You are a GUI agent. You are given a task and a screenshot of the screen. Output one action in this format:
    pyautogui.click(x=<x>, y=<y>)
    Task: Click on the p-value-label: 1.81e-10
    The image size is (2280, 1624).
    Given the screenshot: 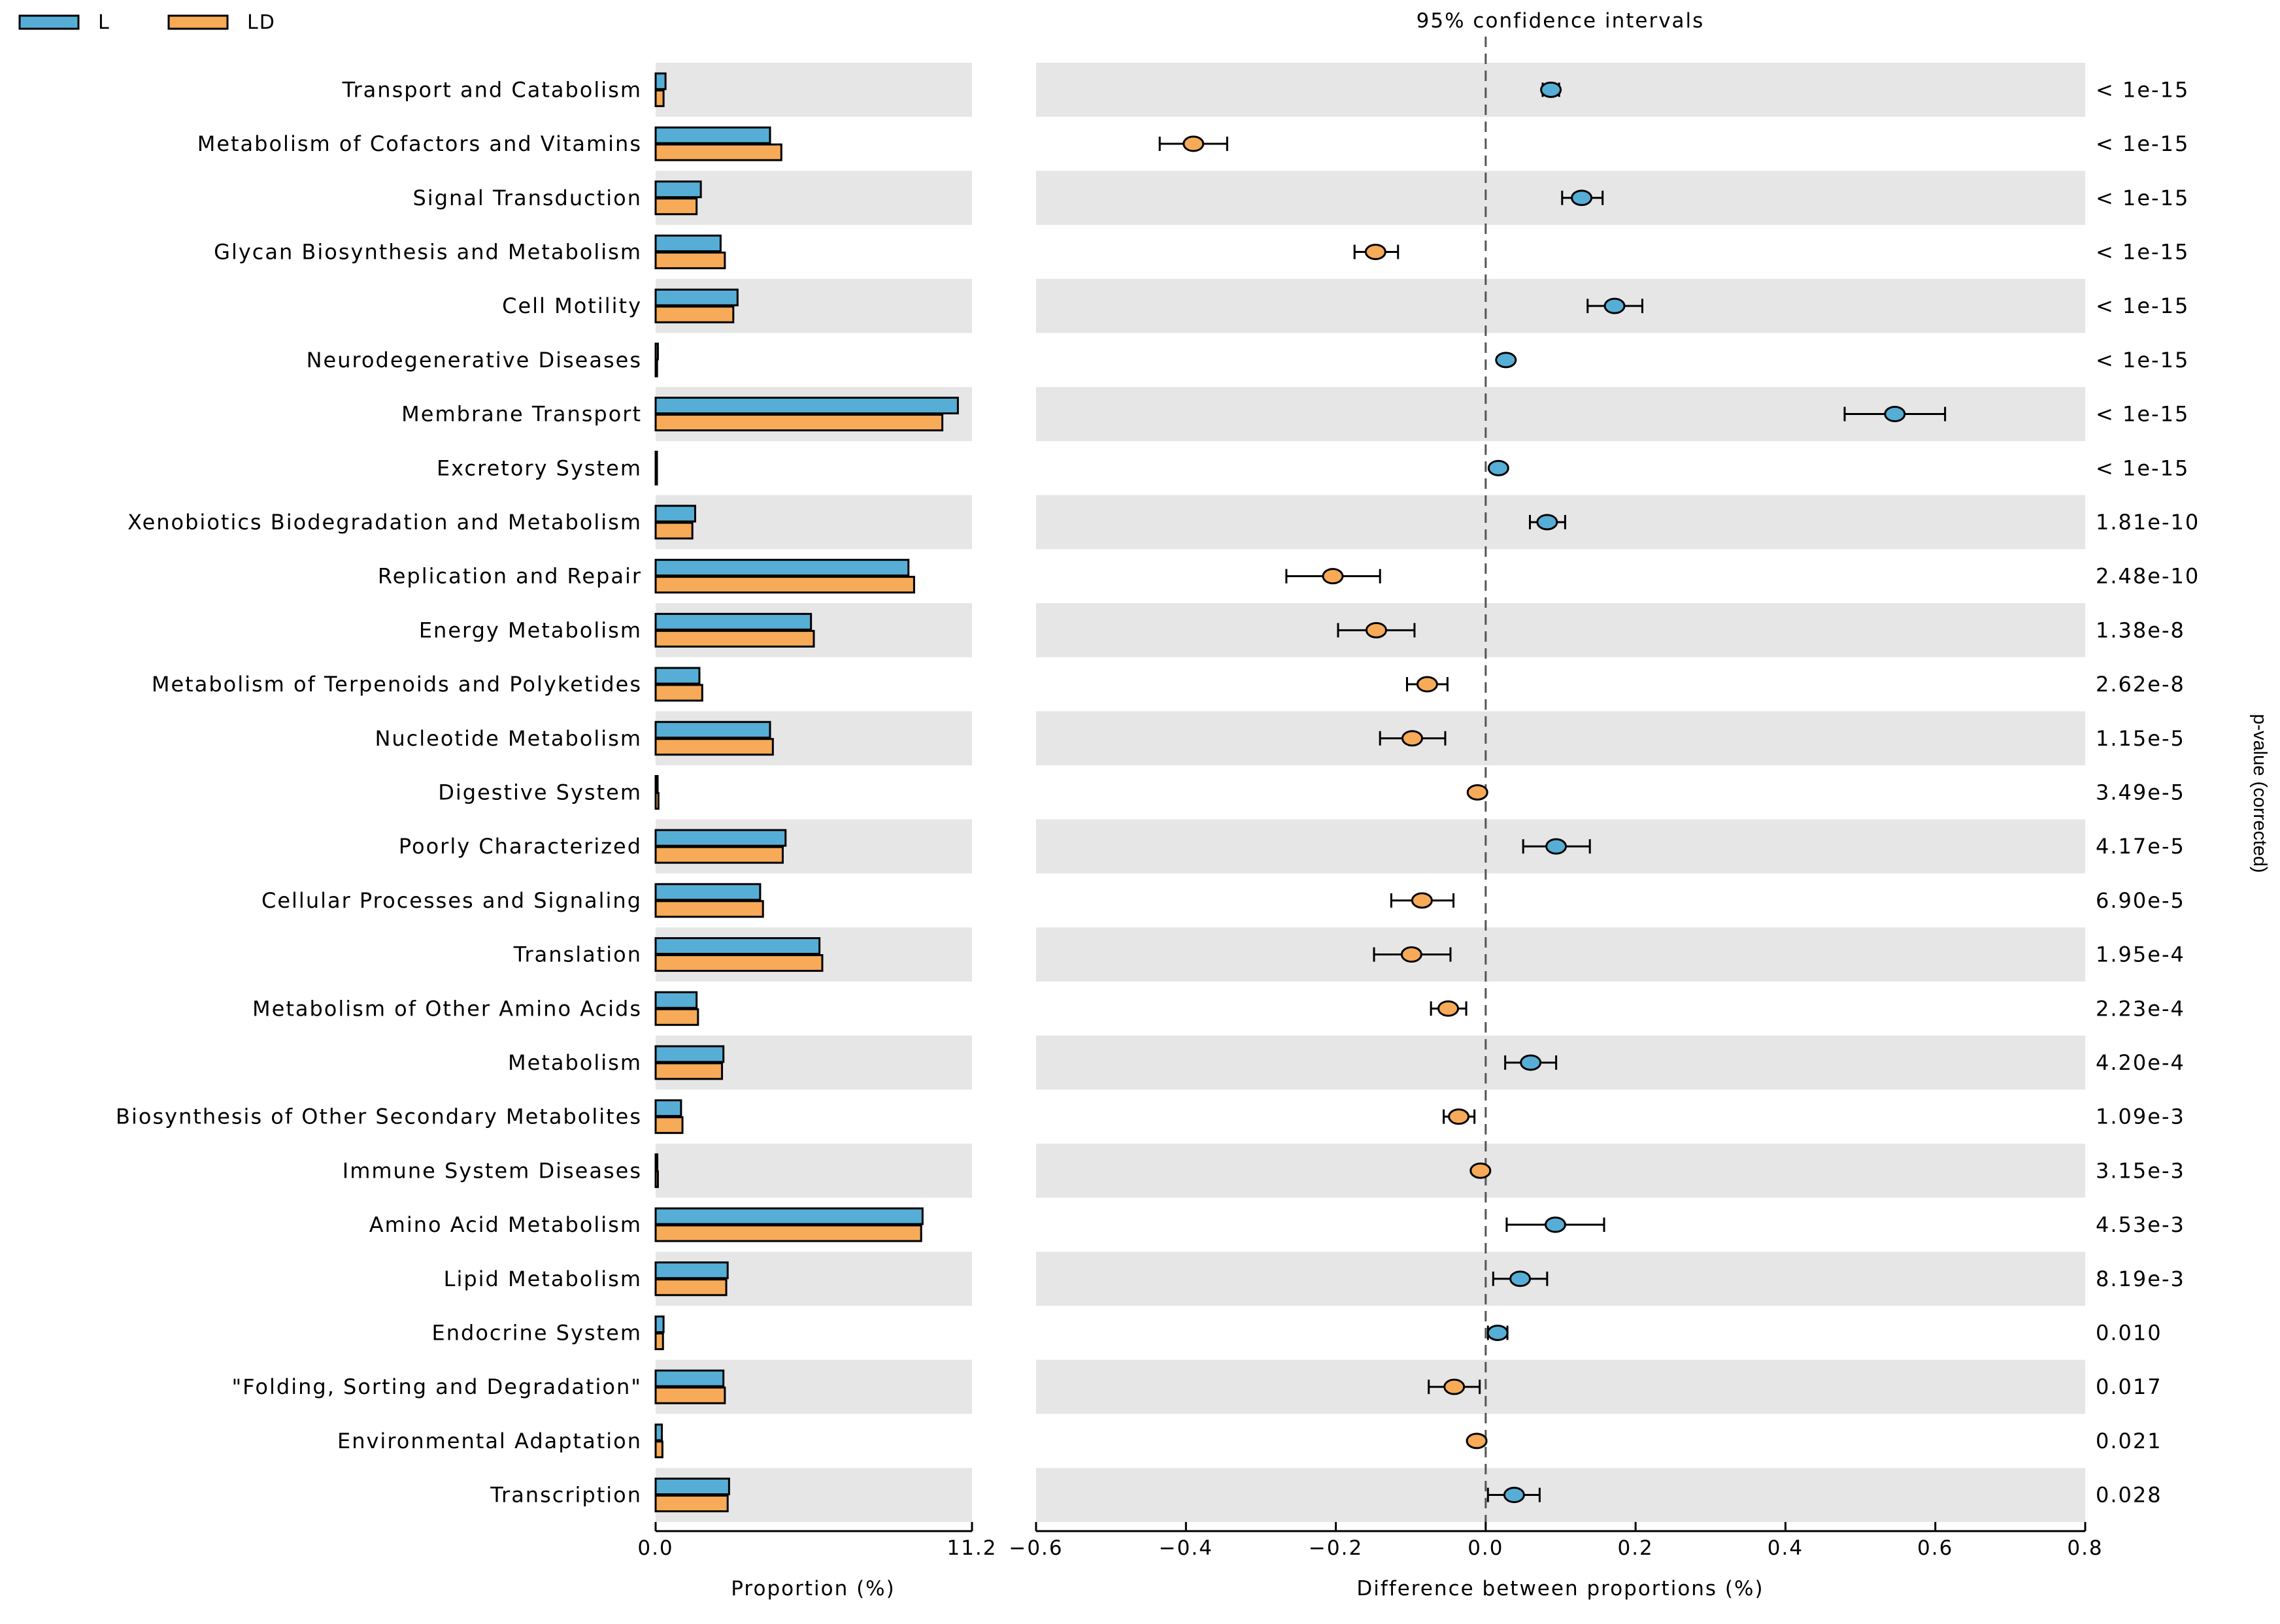 What is the action you would take?
    pyautogui.click(x=2148, y=522)
    